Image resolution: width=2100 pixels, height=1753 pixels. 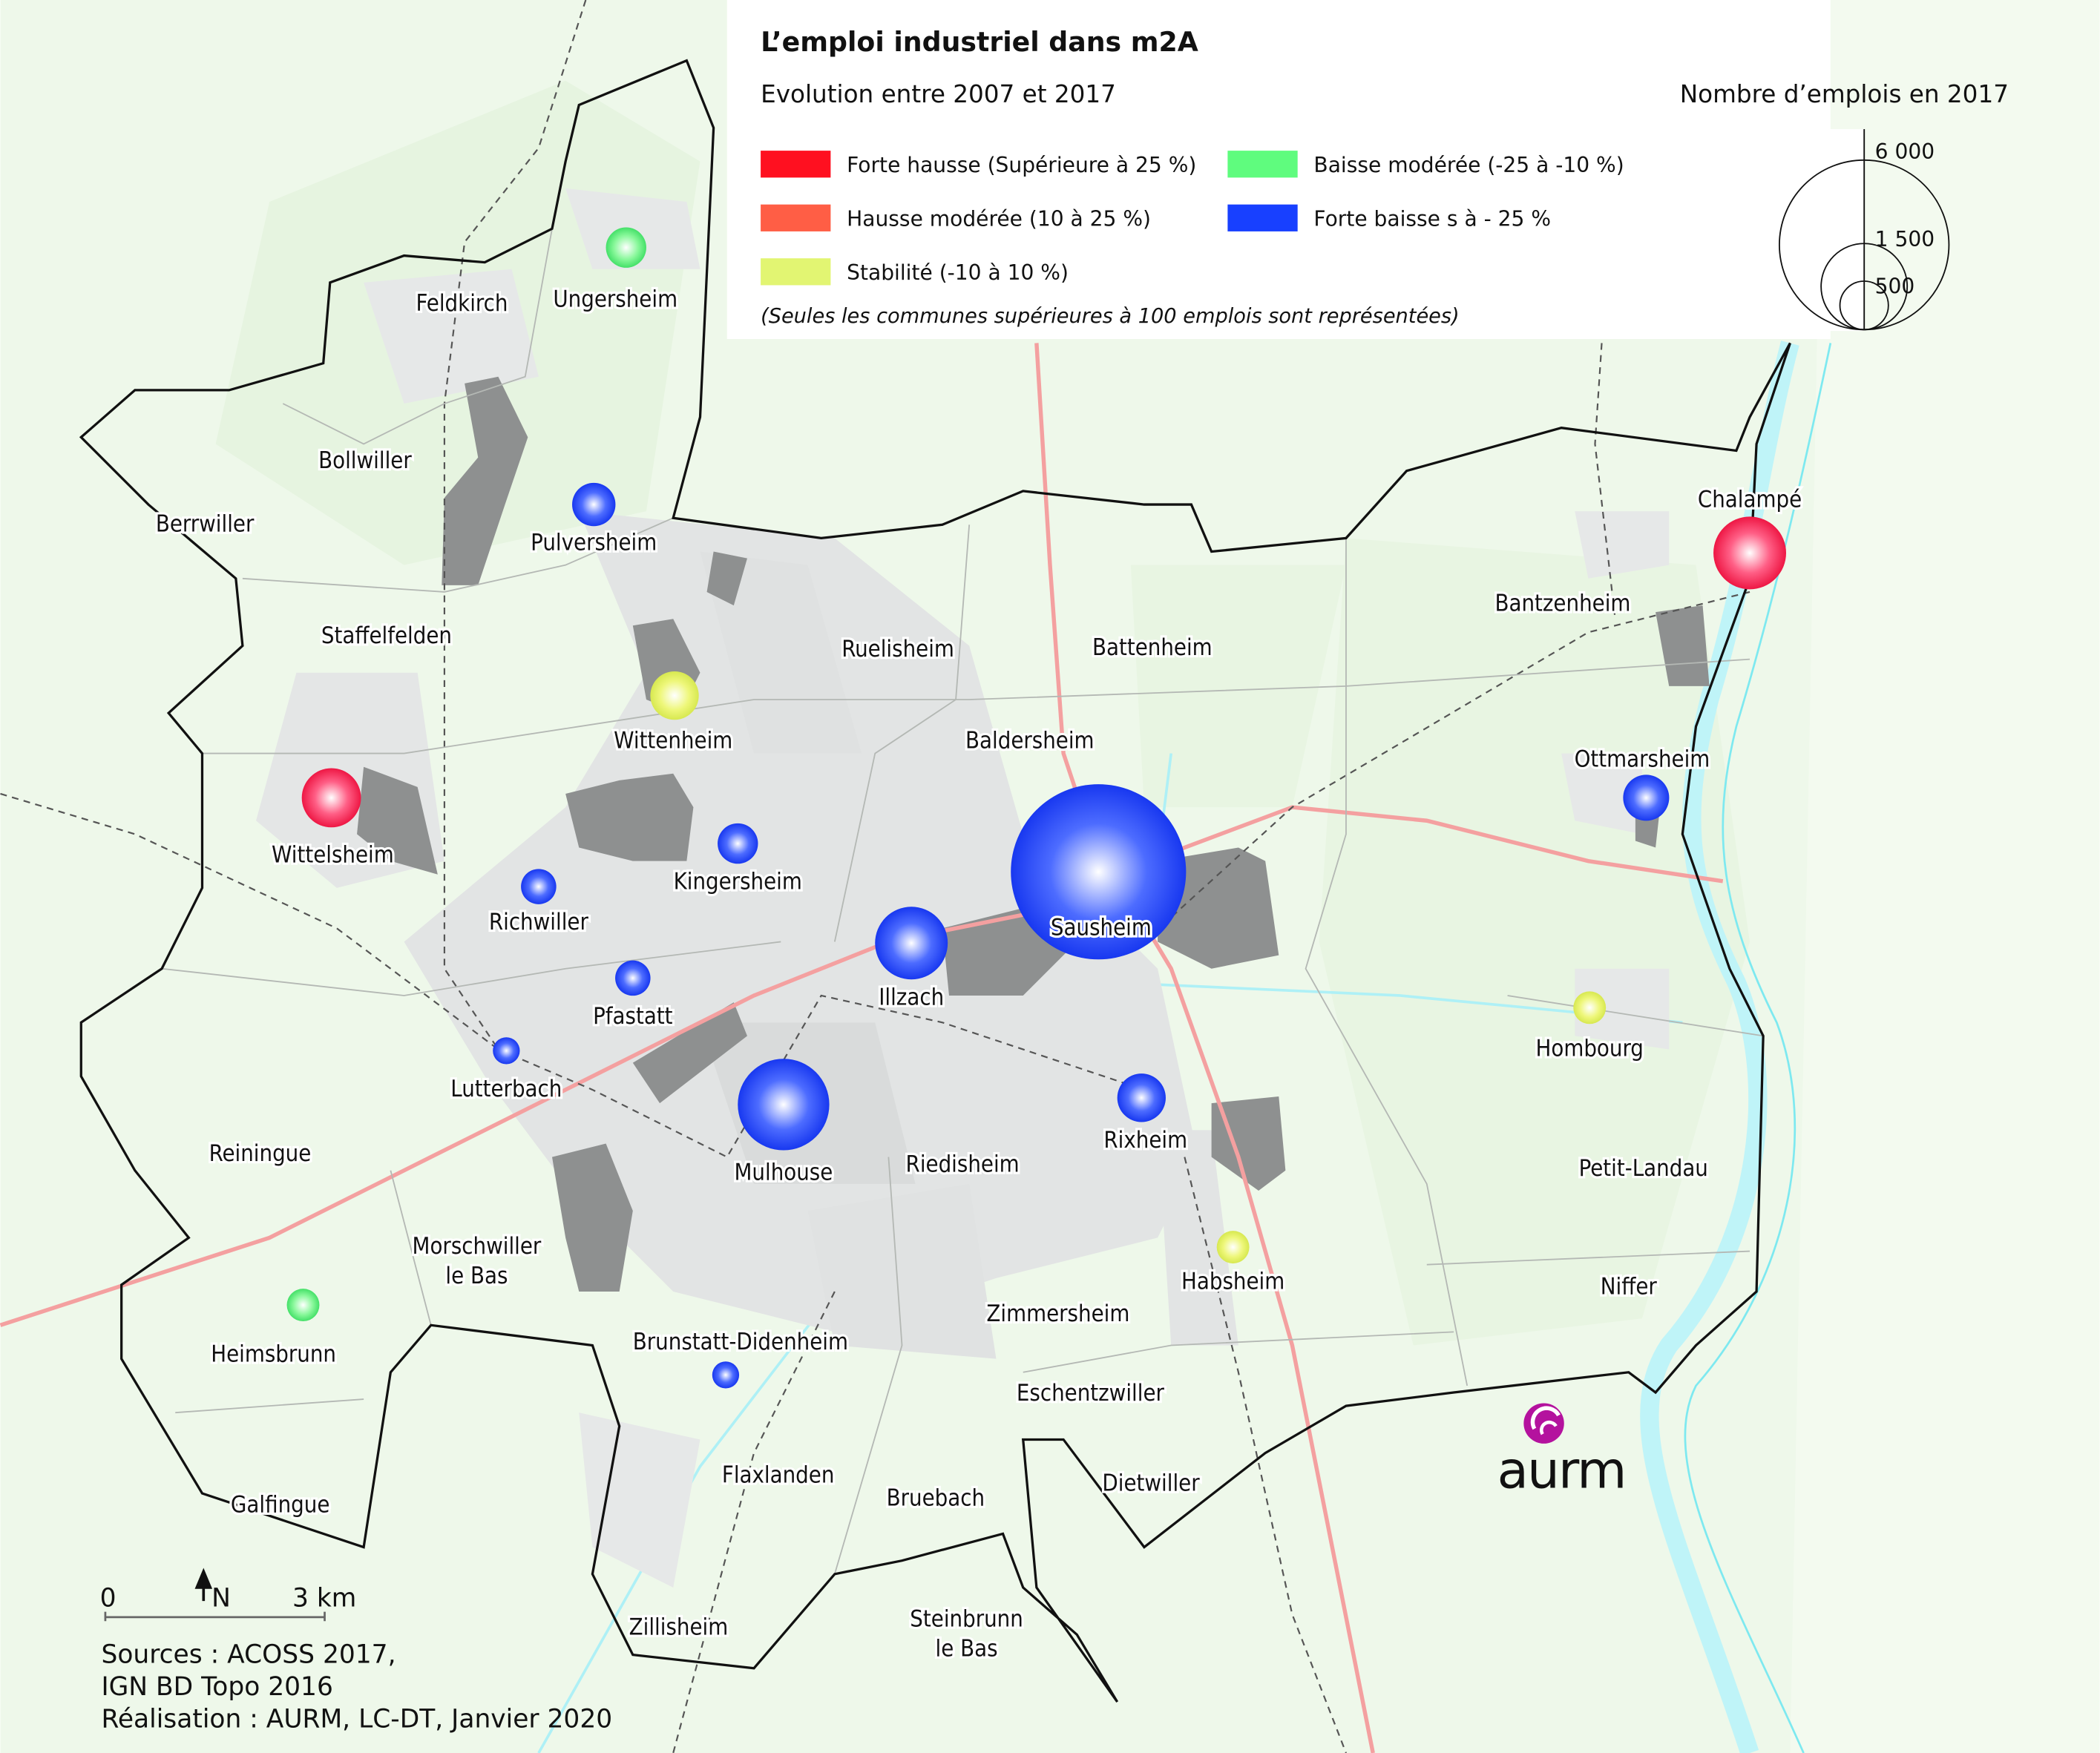 I want to click on commune-label-pulversheim: Pulversheim, so click(x=594, y=543).